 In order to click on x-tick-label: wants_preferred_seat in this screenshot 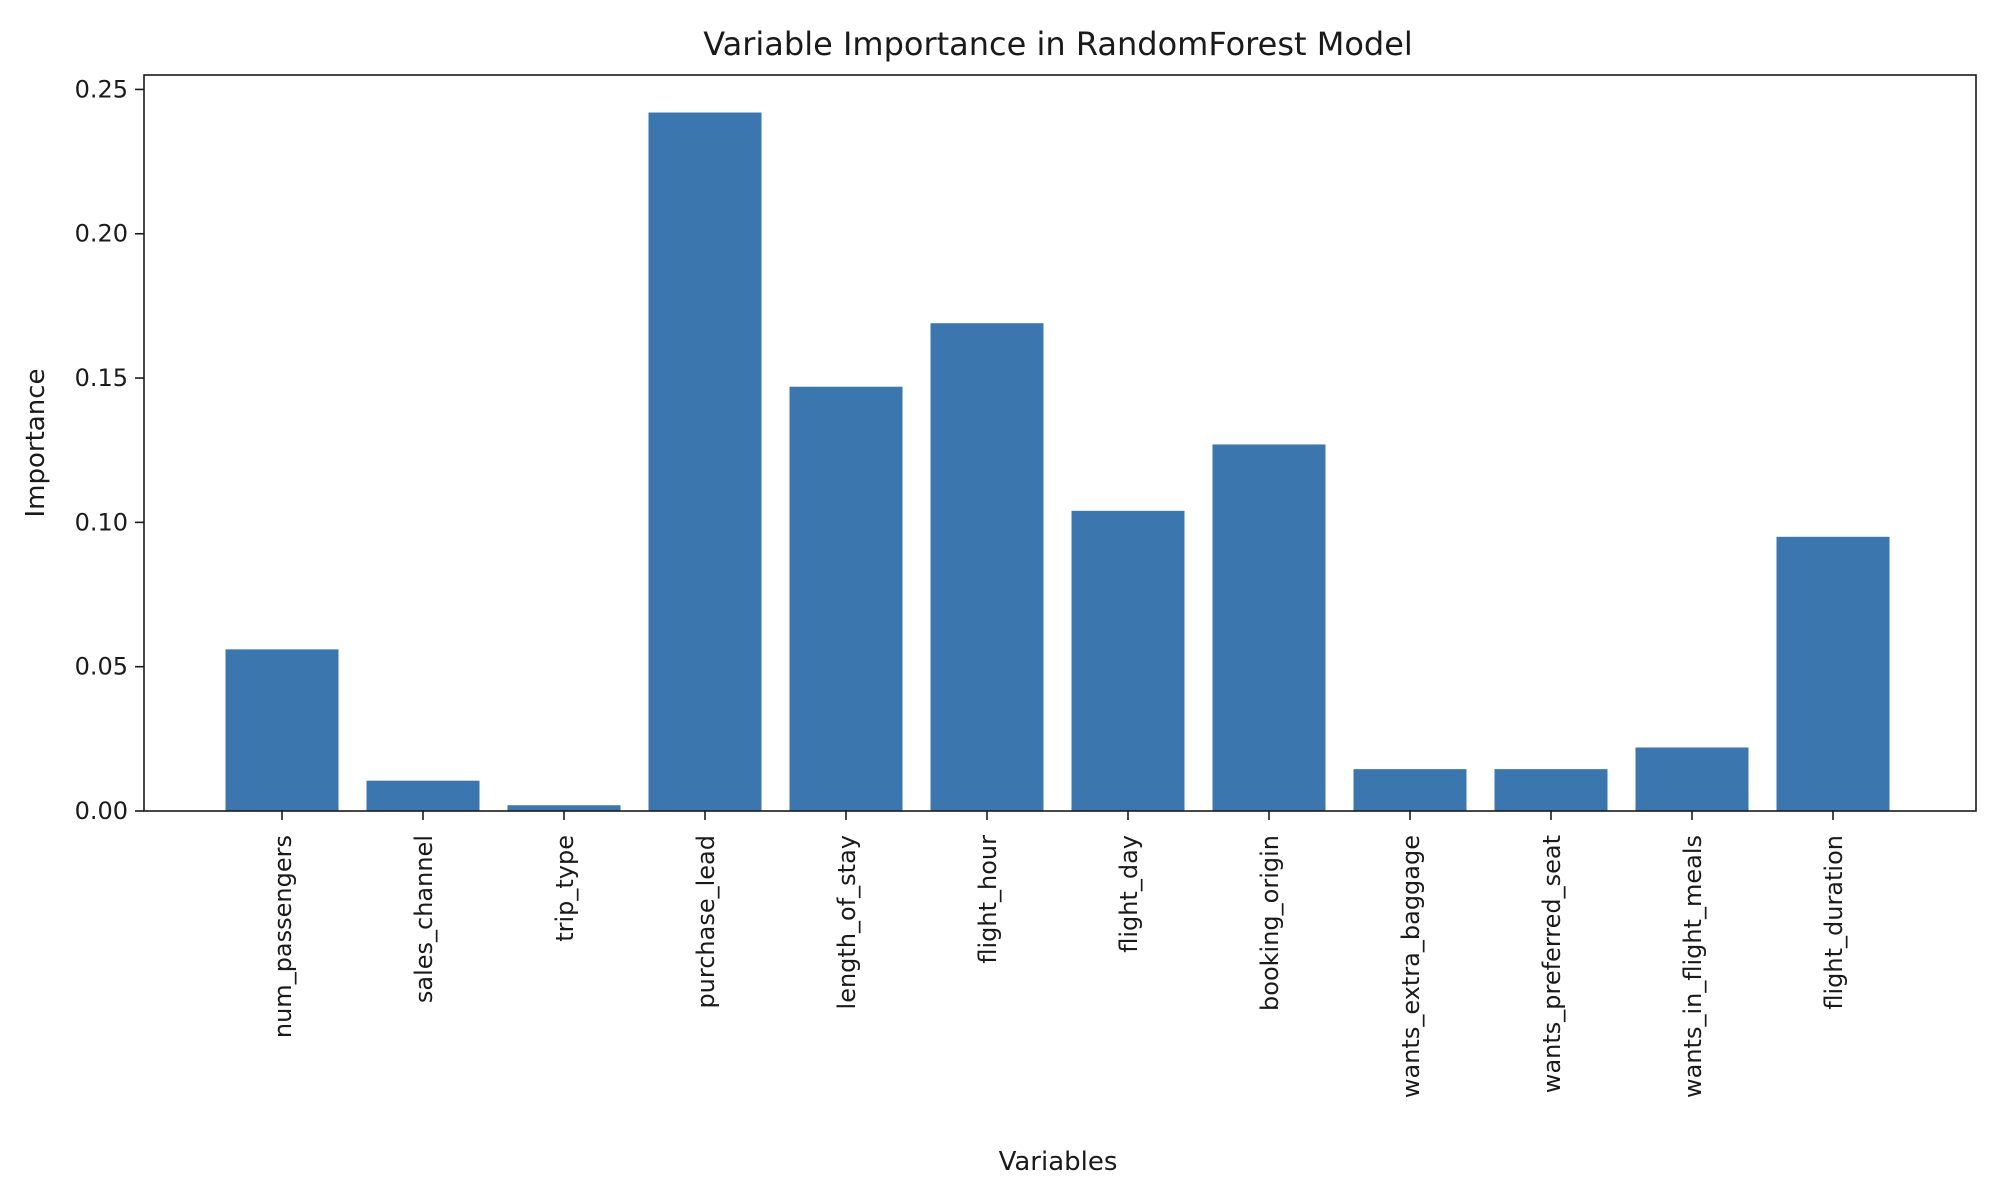, I will do `click(1552, 964)`.